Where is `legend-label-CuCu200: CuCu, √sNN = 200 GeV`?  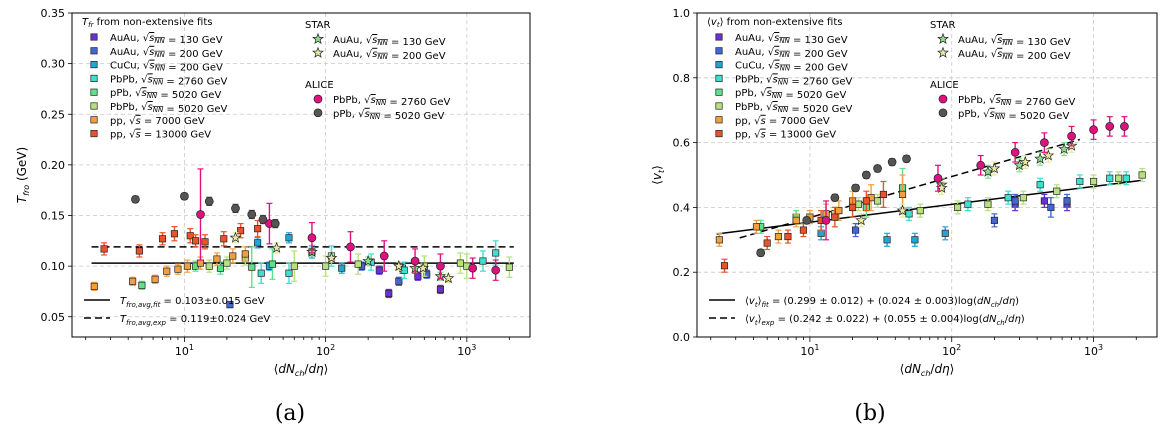
legend-label-CuCu200: CuCu, √sNN = 200 GeV is located at coordinates (791, 67).